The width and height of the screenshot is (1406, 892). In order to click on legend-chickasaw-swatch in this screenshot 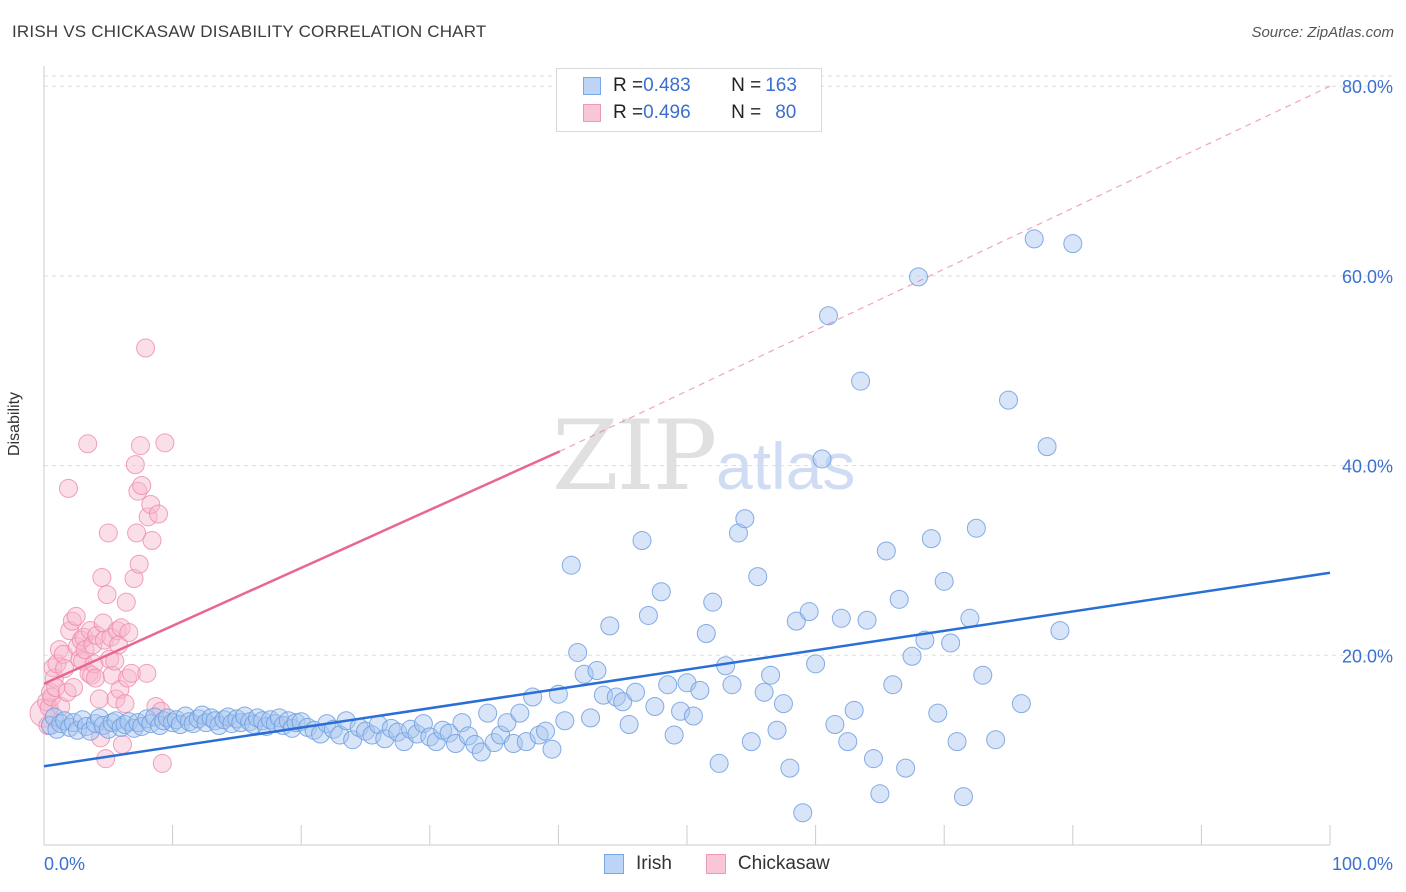, I will do `click(715, 864)`.